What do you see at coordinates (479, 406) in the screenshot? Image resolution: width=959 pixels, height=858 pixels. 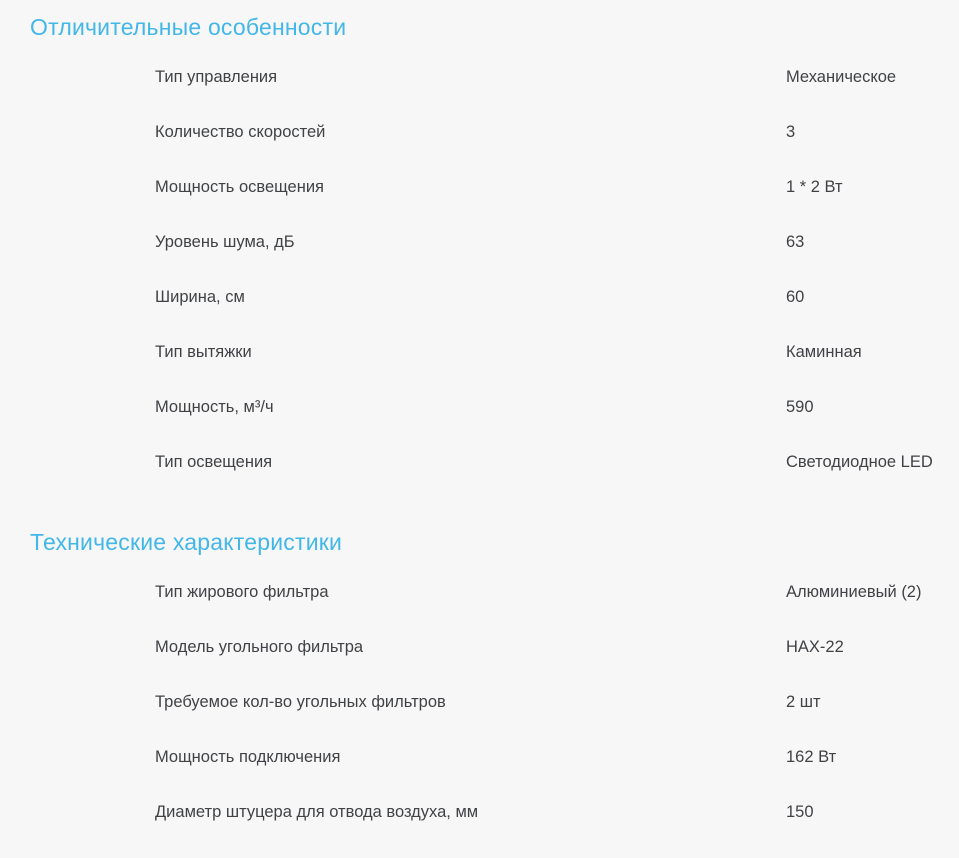 I see `spec-row: Мощность, м³/ч 590` at bounding box center [479, 406].